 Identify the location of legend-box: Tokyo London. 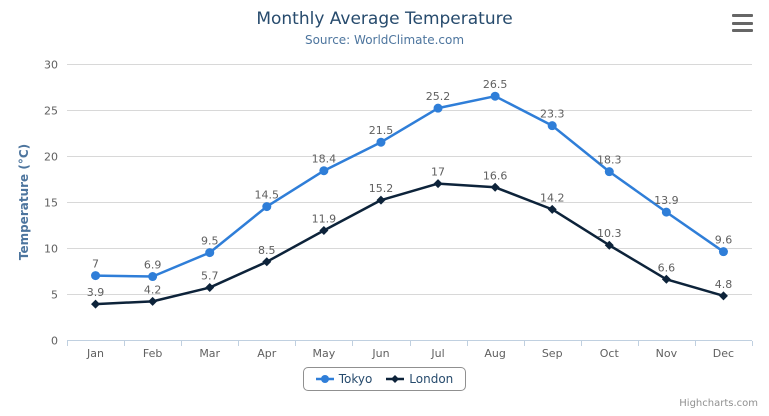
(384, 379).